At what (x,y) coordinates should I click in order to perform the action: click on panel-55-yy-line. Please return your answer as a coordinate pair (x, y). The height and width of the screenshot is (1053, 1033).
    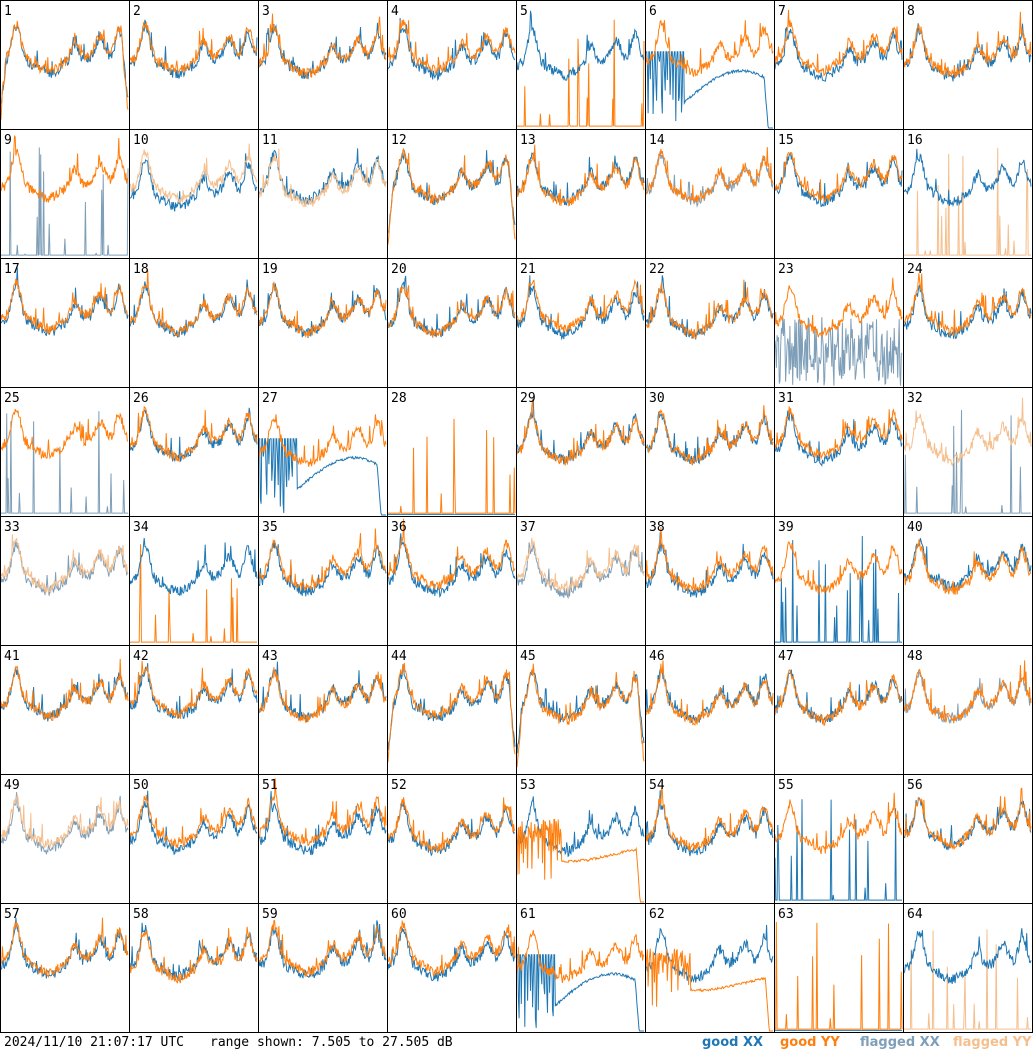
    Looking at the image, I should click on (838, 823).